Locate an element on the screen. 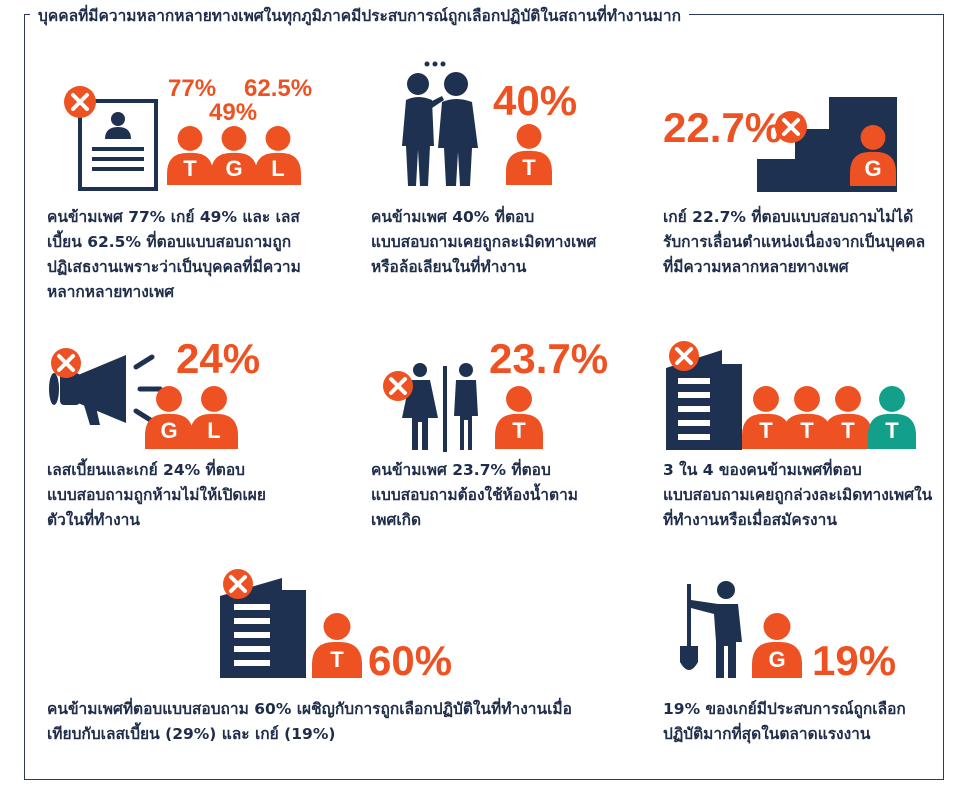  stat-percent: 62.5% is located at coordinates (278, 88).